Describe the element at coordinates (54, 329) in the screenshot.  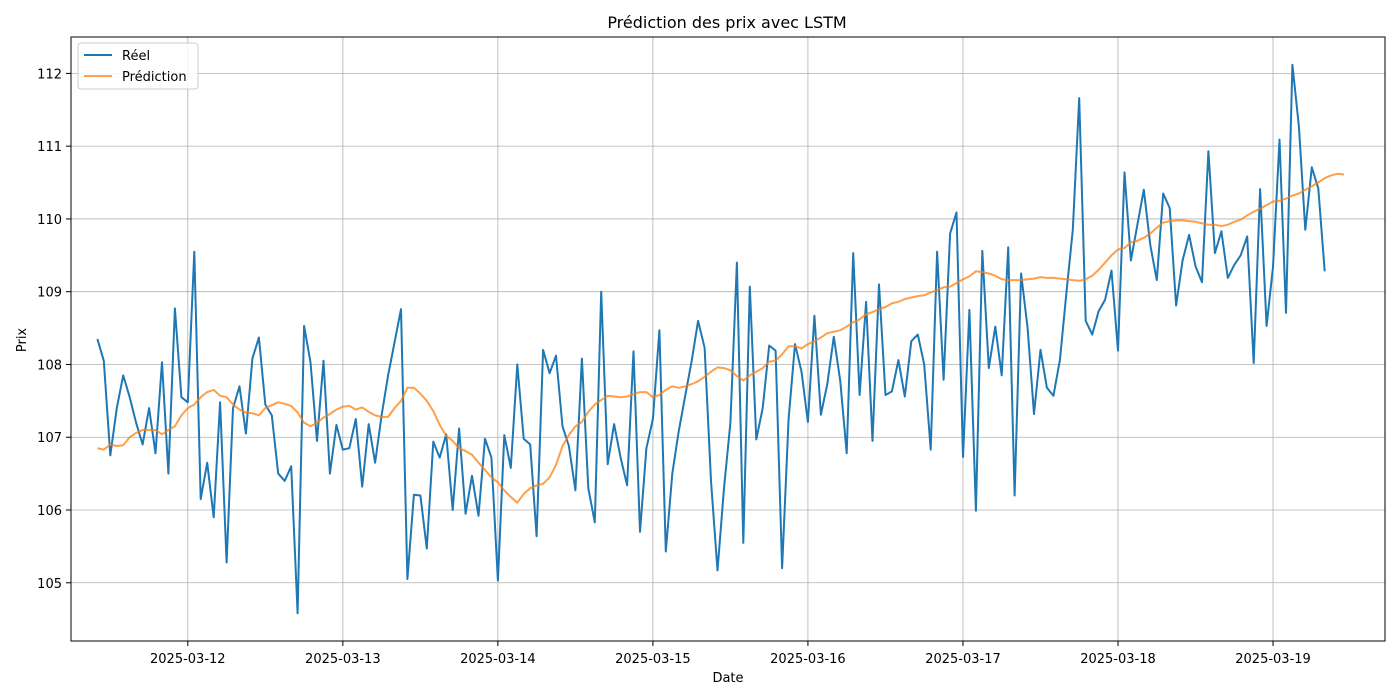
I see `y-axis: 105 106 107 108 109 110 111 112` at that location.